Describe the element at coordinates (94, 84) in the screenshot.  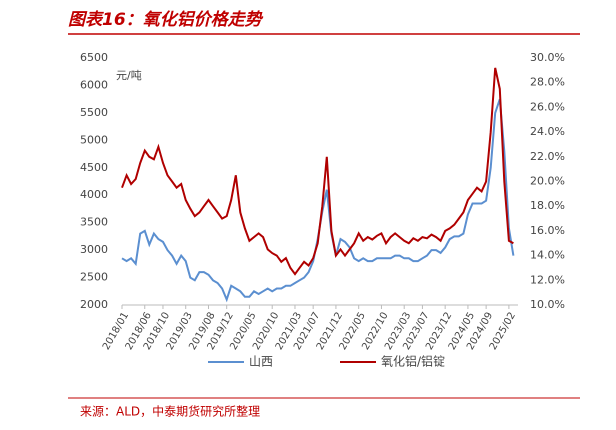
I see `y-tick-label: 6000` at that location.